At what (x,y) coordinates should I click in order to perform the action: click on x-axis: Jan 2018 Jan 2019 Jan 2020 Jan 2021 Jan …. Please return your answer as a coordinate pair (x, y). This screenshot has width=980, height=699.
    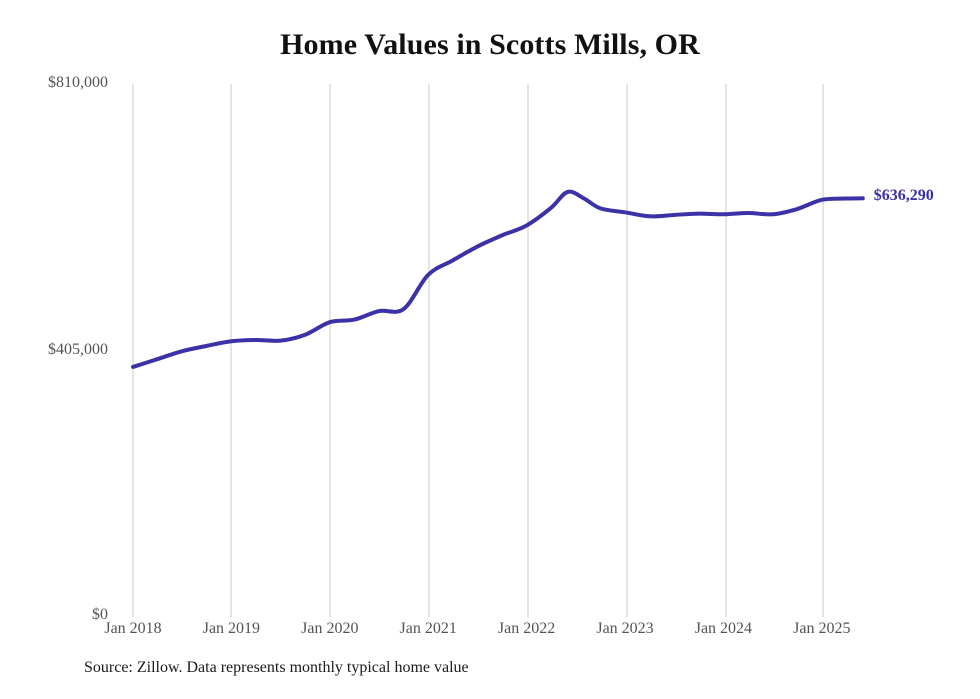
    Looking at the image, I should click on (490, 635).